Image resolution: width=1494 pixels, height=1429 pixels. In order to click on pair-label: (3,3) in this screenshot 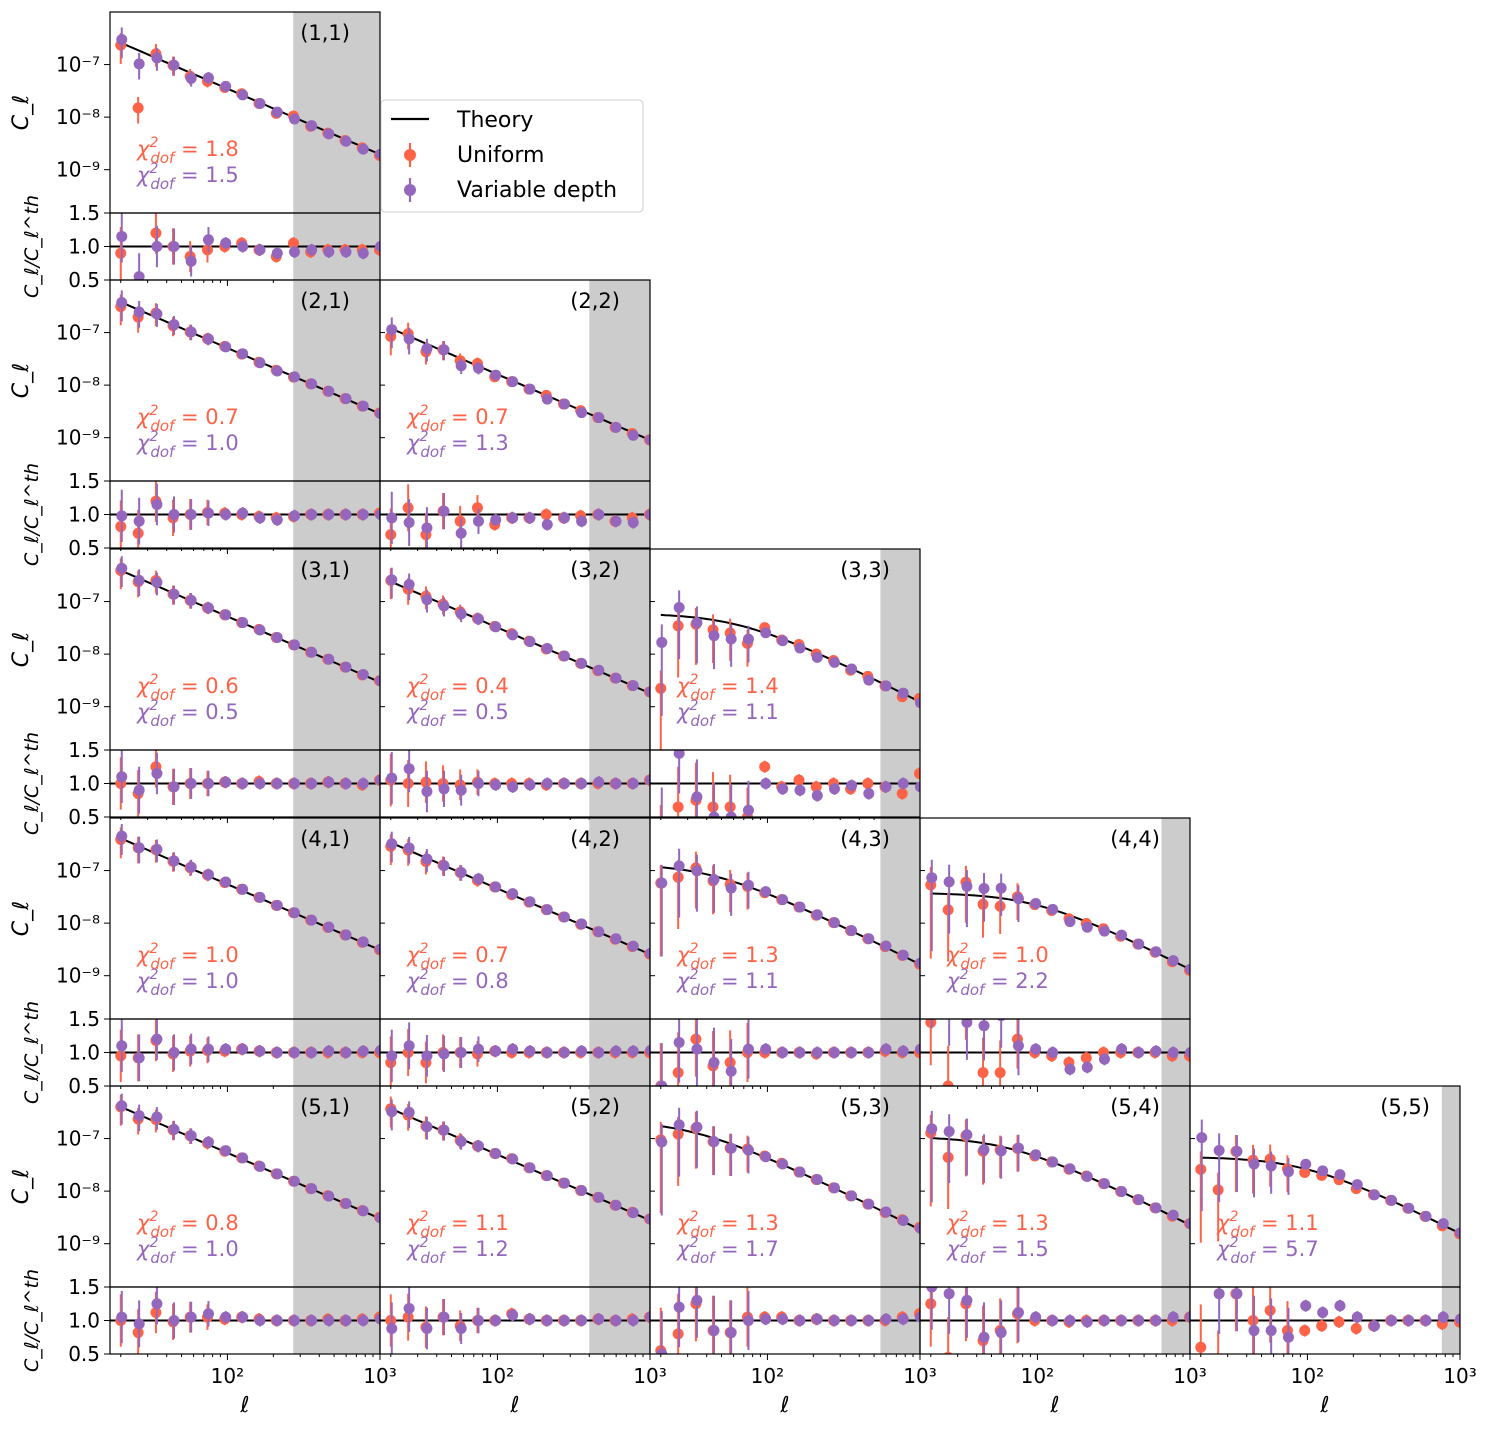, I will do `click(865, 570)`.